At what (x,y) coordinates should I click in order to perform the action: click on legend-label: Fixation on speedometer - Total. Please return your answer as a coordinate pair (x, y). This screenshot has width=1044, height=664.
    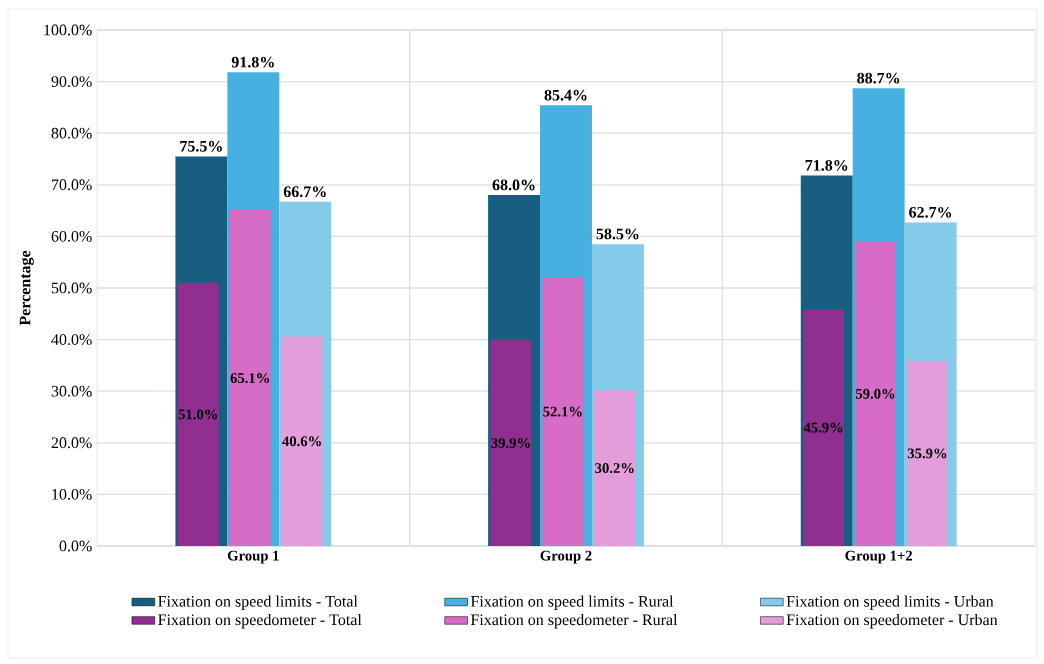
    Looking at the image, I should click on (260, 621).